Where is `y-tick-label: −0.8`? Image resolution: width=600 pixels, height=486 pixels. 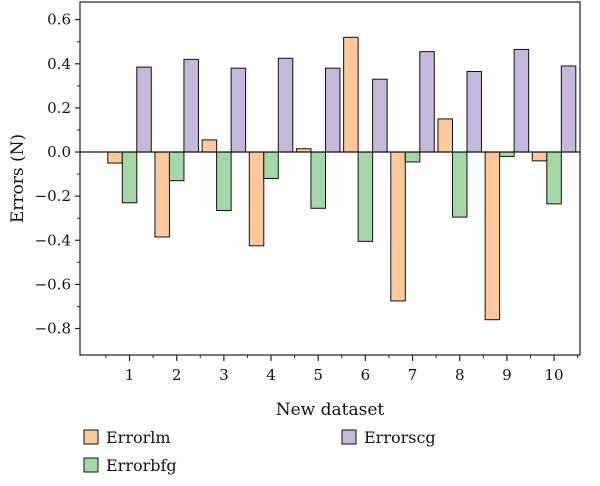 y-tick-label: −0.8 is located at coordinates (53, 329).